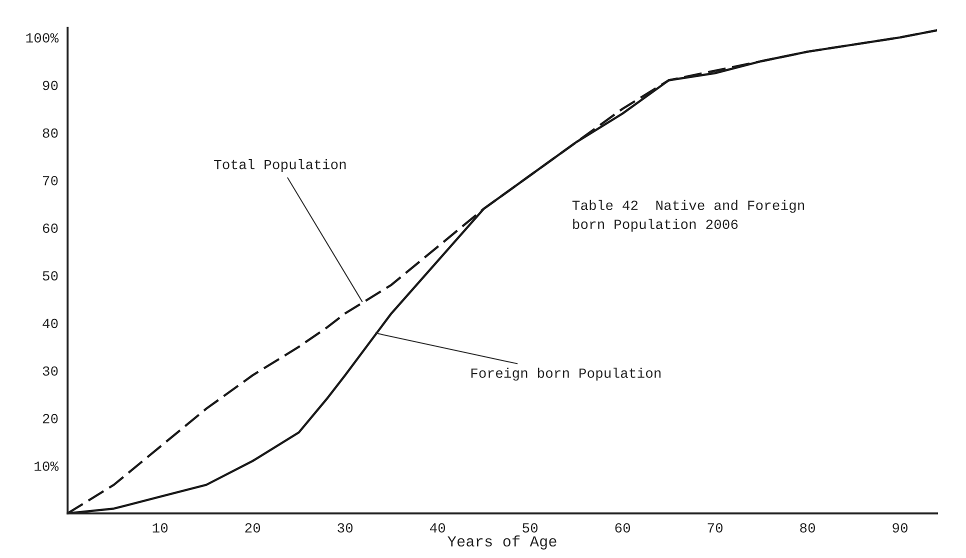 The image size is (966, 558). What do you see at coordinates (900, 528) in the screenshot?
I see `x-tick-label: 90` at bounding box center [900, 528].